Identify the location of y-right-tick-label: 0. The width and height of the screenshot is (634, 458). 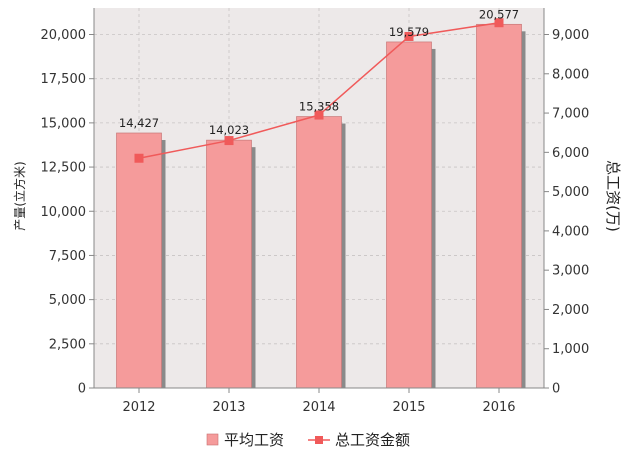
(556, 389).